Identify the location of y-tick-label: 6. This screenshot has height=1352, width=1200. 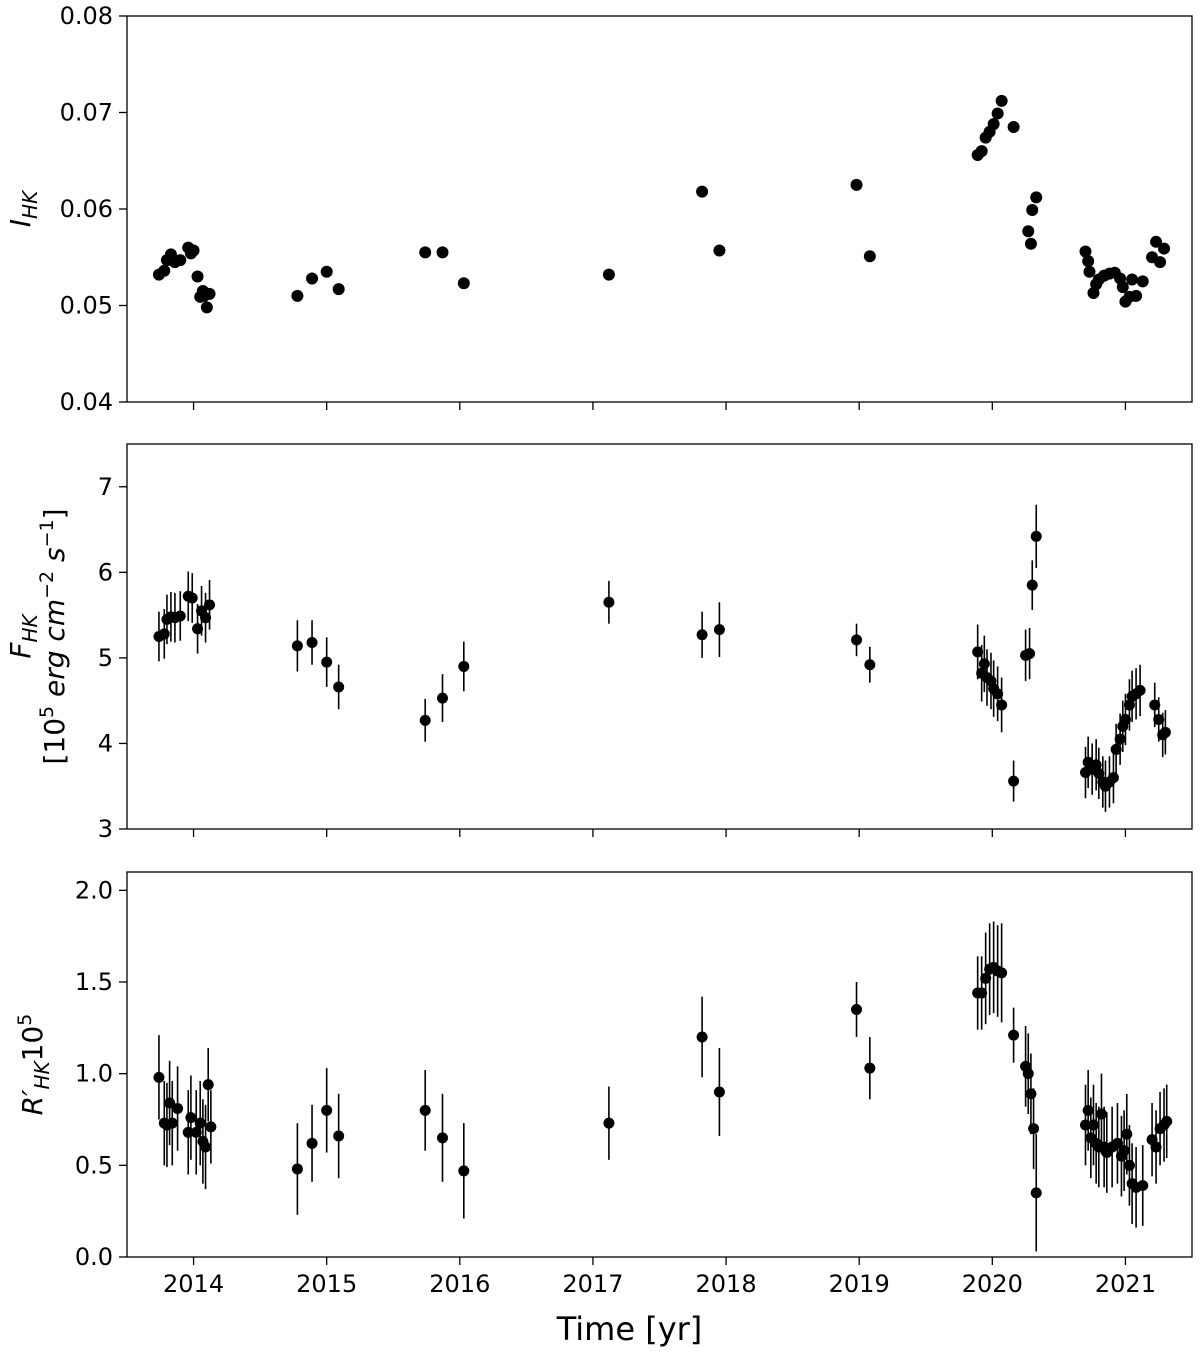
(105, 572).